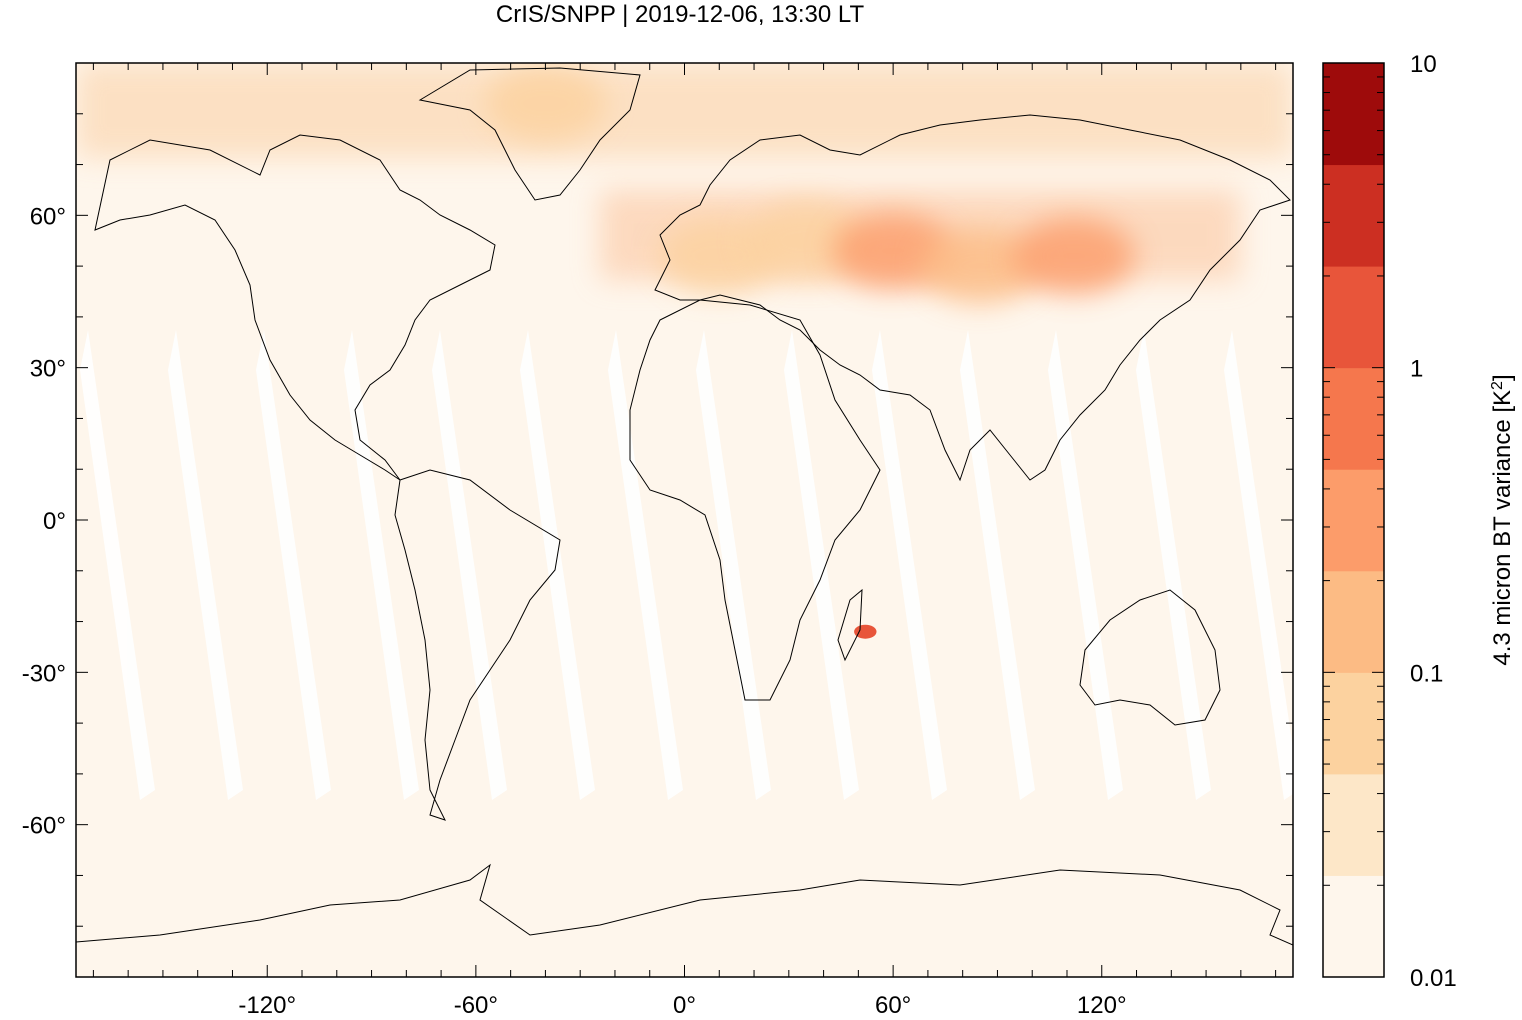 This screenshot has width=1522, height=1020. What do you see at coordinates (1503, 519) in the screenshot?
I see `colorbar-label: 4.3 micron BT variance [K2]` at bounding box center [1503, 519].